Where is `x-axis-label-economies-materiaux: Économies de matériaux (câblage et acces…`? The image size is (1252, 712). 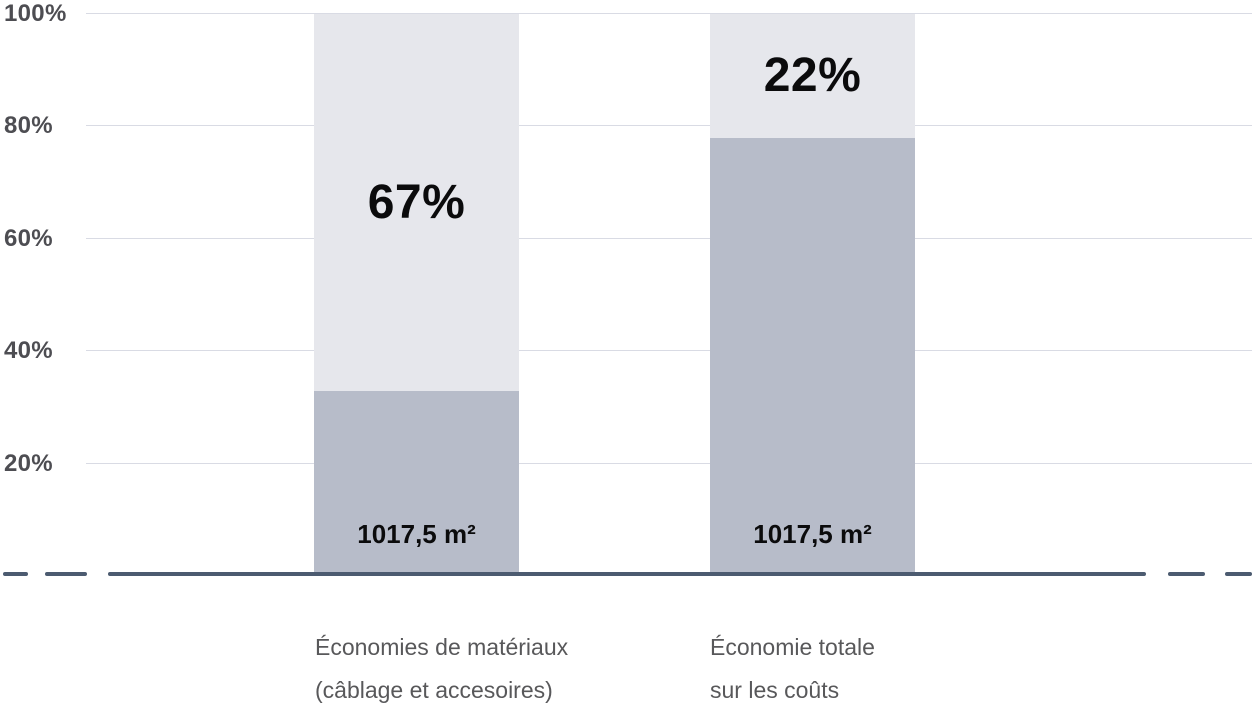
x-axis-label-economies-materiaux: Économies de matériaux (câblage et acces… is located at coordinates (441, 669).